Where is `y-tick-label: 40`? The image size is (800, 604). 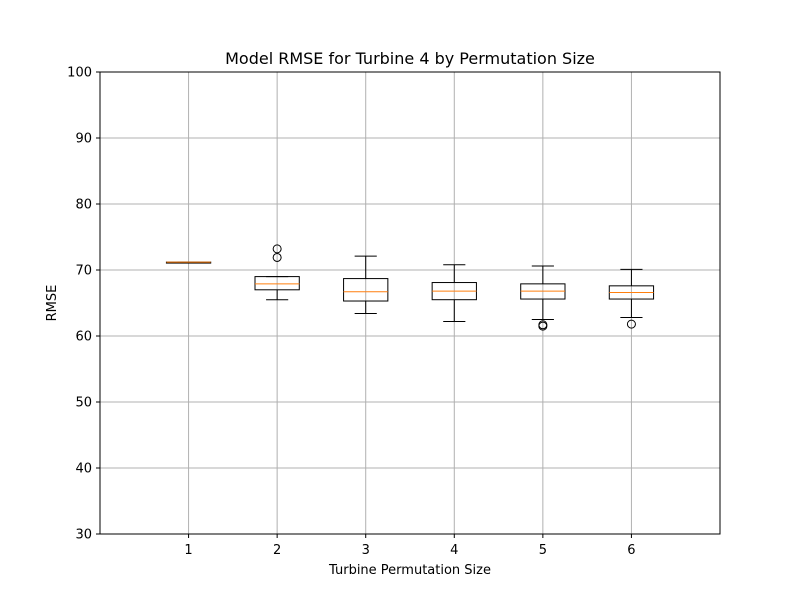 y-tick-label: 40 is located at coordinates (83, 469).